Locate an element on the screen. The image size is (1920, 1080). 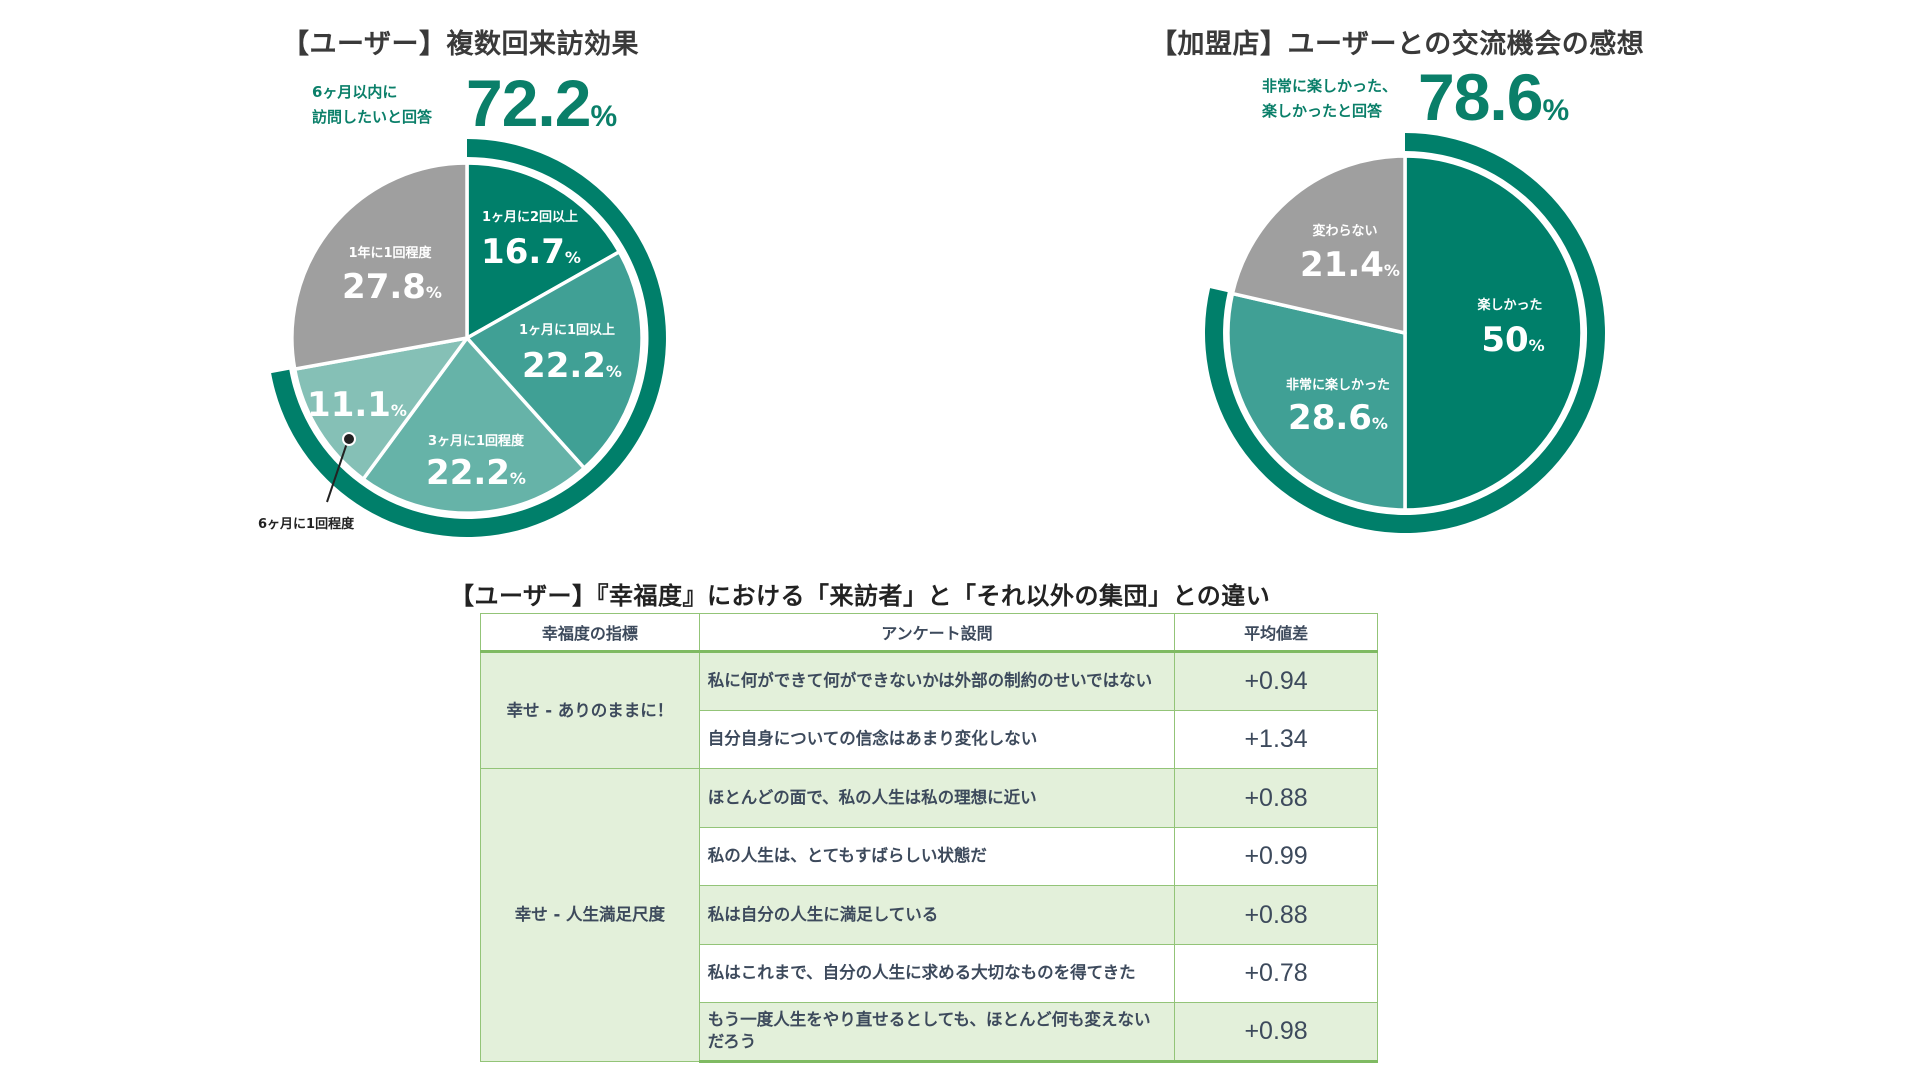
callout-pointer-icon is located at coordinates (341, 467).